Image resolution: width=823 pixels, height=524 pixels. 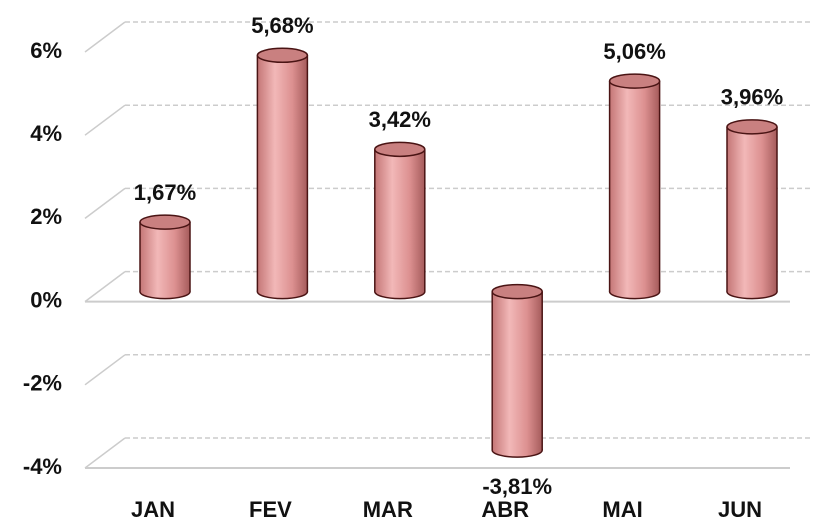 What do you see at coordinates (622, 509) in the screenshot?
I see `x-tick-label: MAI` at bounding box center [622, 509].